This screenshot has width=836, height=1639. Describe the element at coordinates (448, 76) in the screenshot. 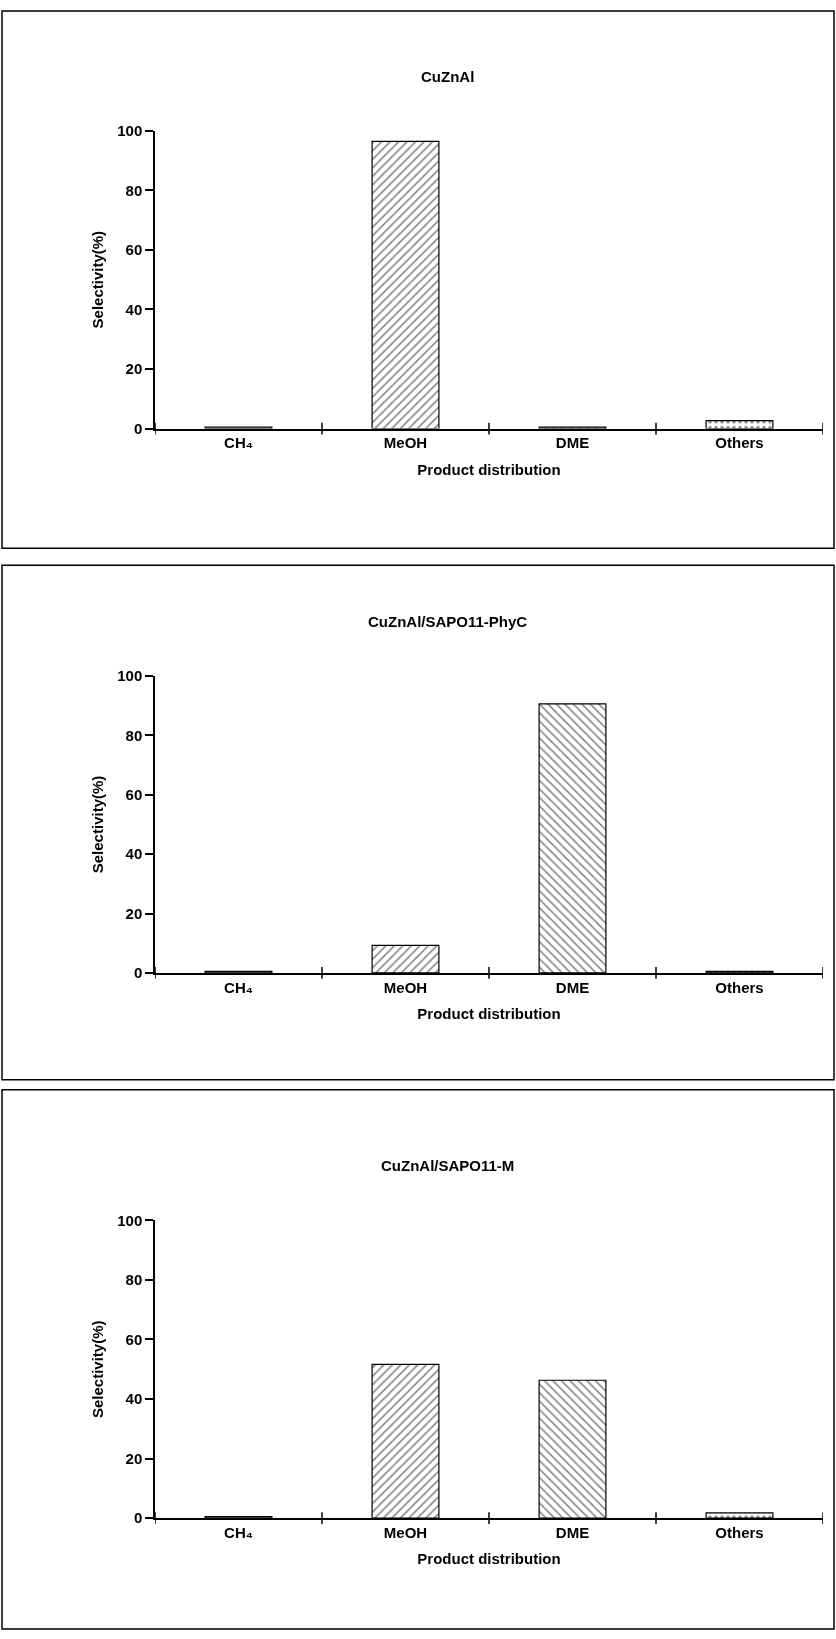

I see `chart-title: CuZnAl` at that location.